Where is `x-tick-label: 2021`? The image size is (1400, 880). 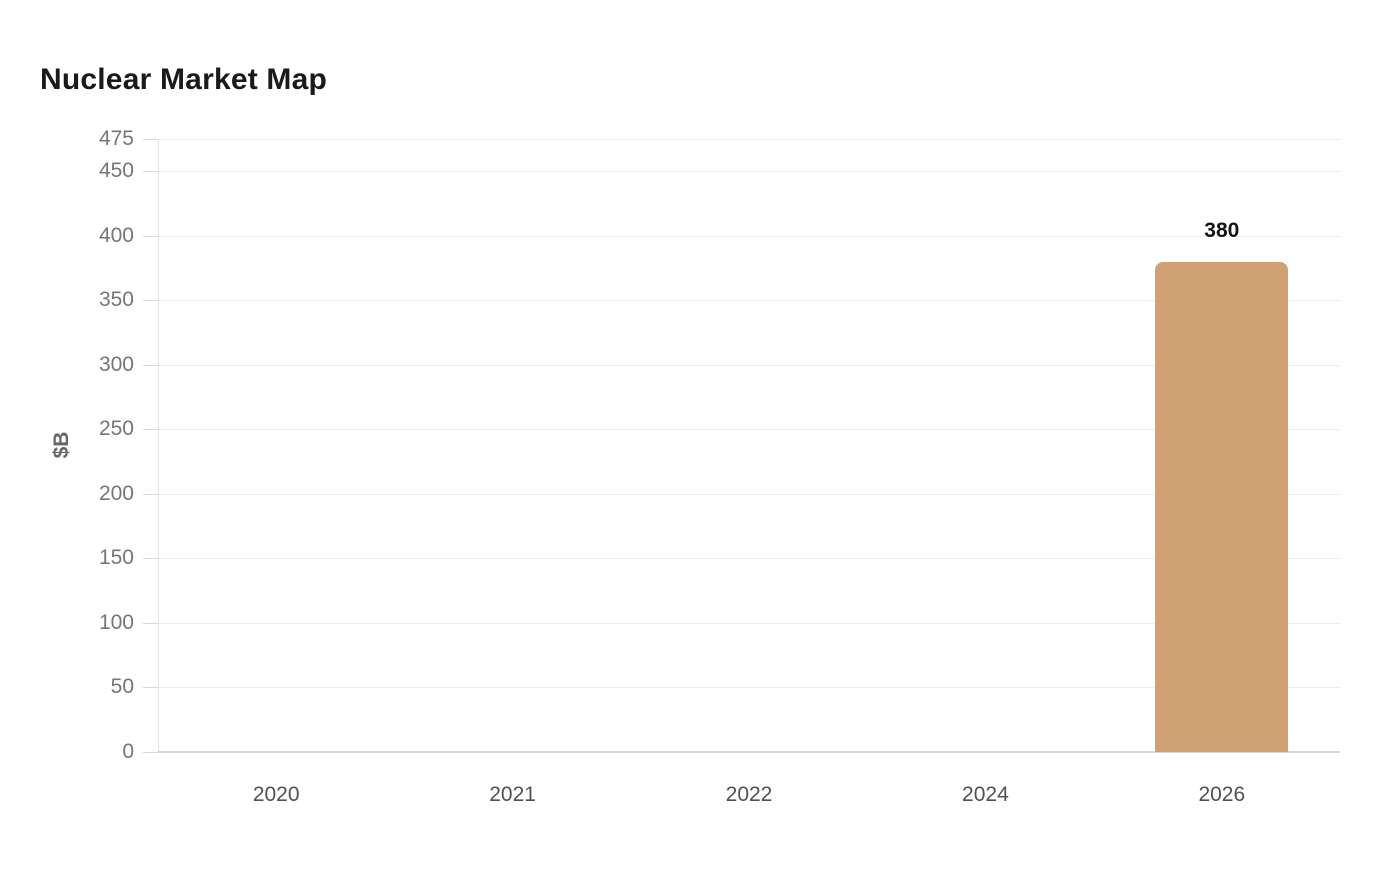 x-tick-label: 2021 is located at coordinates (512, 794).